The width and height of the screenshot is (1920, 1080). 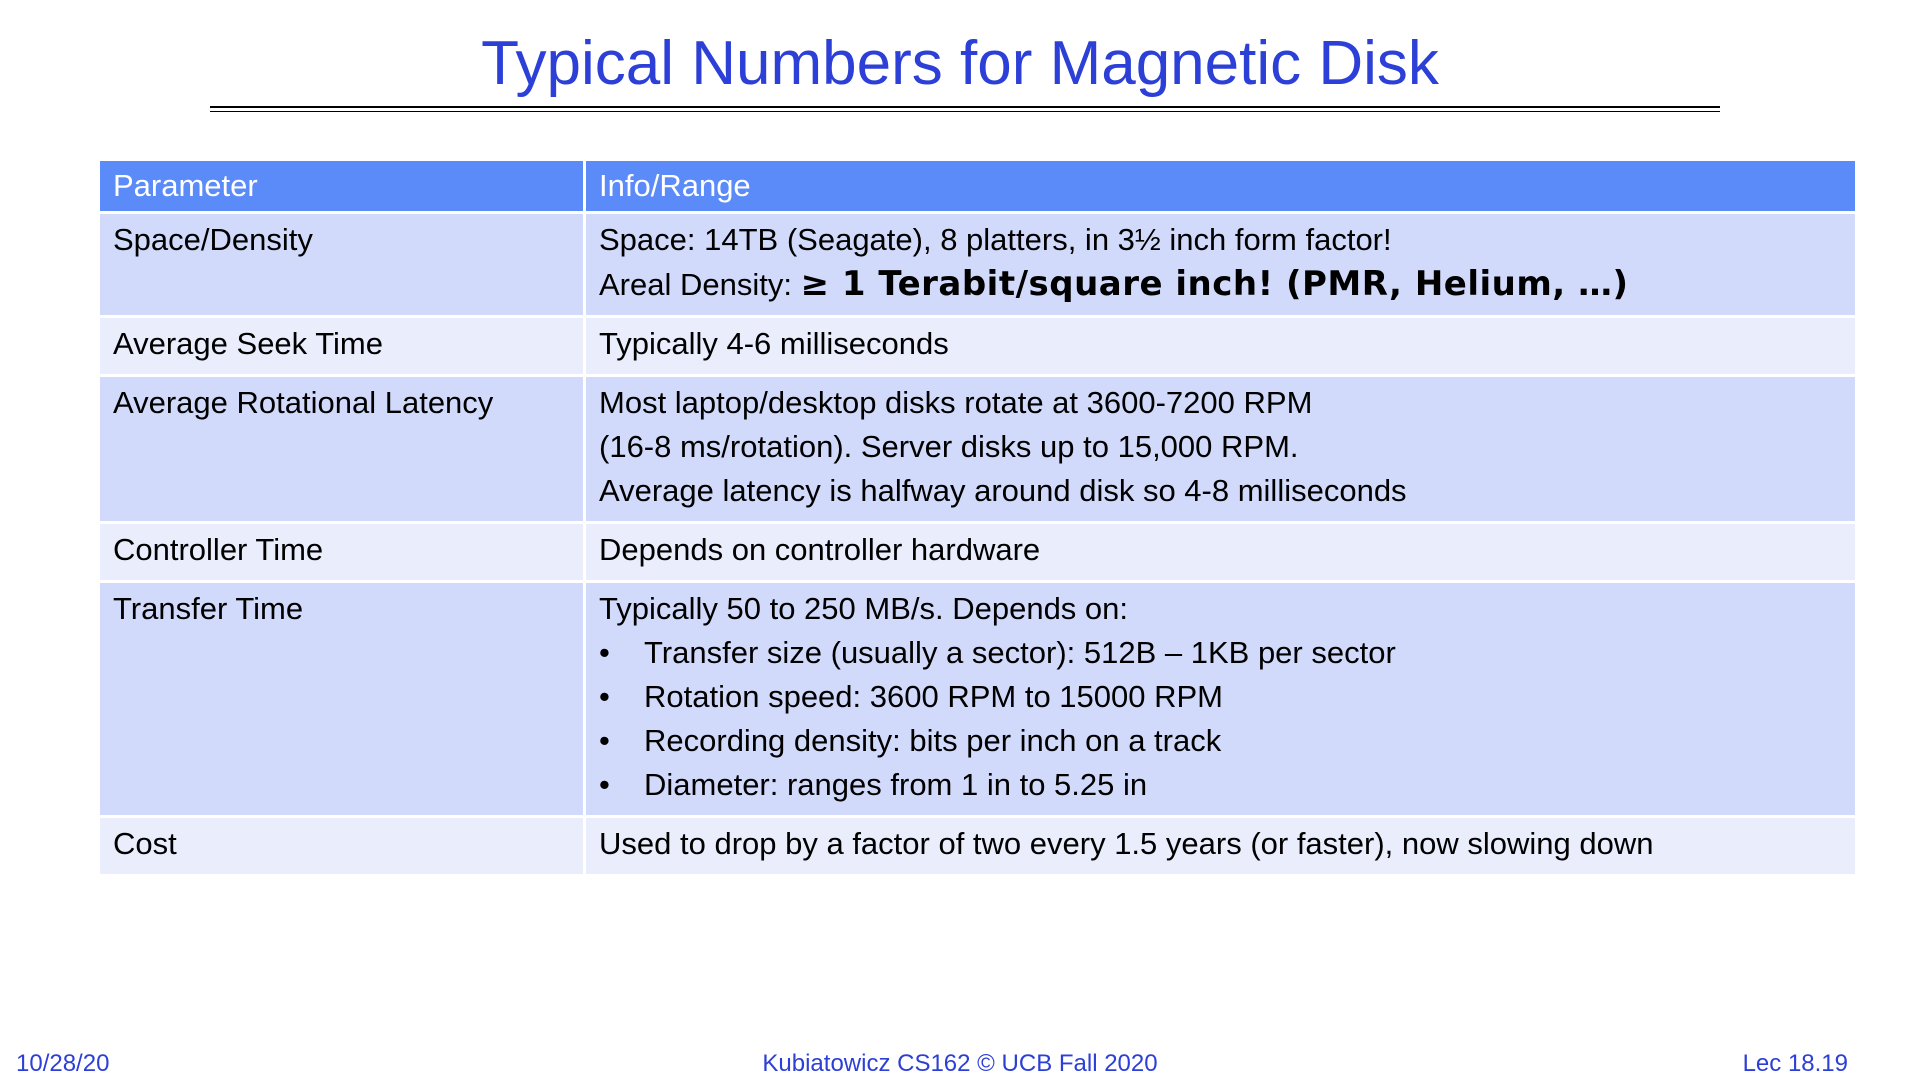 I want to click on info-line: Depends on controller hardware, so click(x=820, y=549).